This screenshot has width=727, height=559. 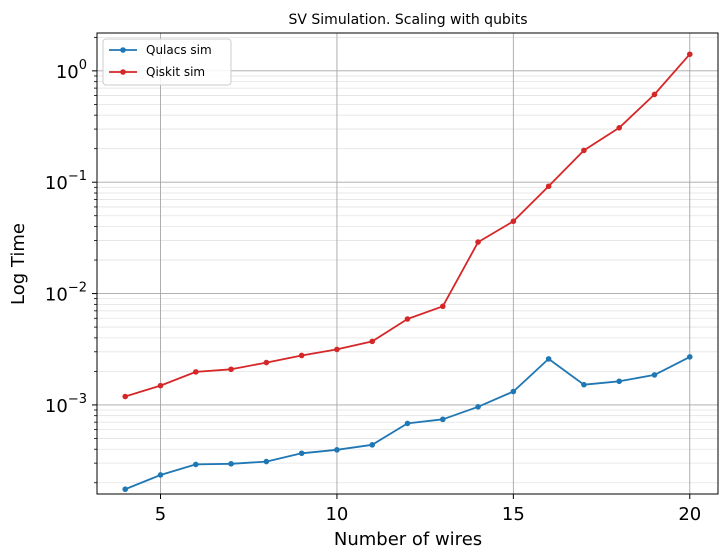 What do you see at coordinates (160, 514) in the screenshot?
I see `x-tick-label: 5` at bounding box center [160, 514].